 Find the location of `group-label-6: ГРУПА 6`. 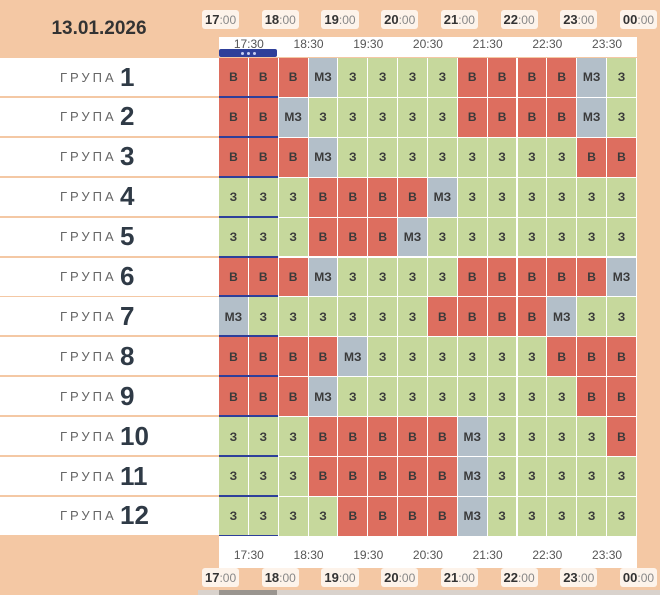

group-label-6: ГРУПА 6 is located at coordinates (109, 277).